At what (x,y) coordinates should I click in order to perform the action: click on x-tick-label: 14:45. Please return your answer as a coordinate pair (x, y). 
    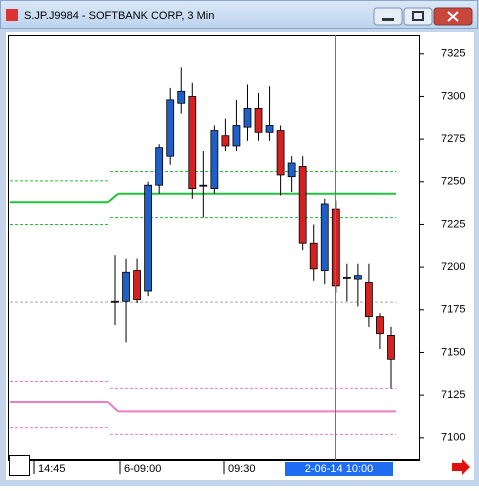
    Looking at the image, I should click on (52, 469).